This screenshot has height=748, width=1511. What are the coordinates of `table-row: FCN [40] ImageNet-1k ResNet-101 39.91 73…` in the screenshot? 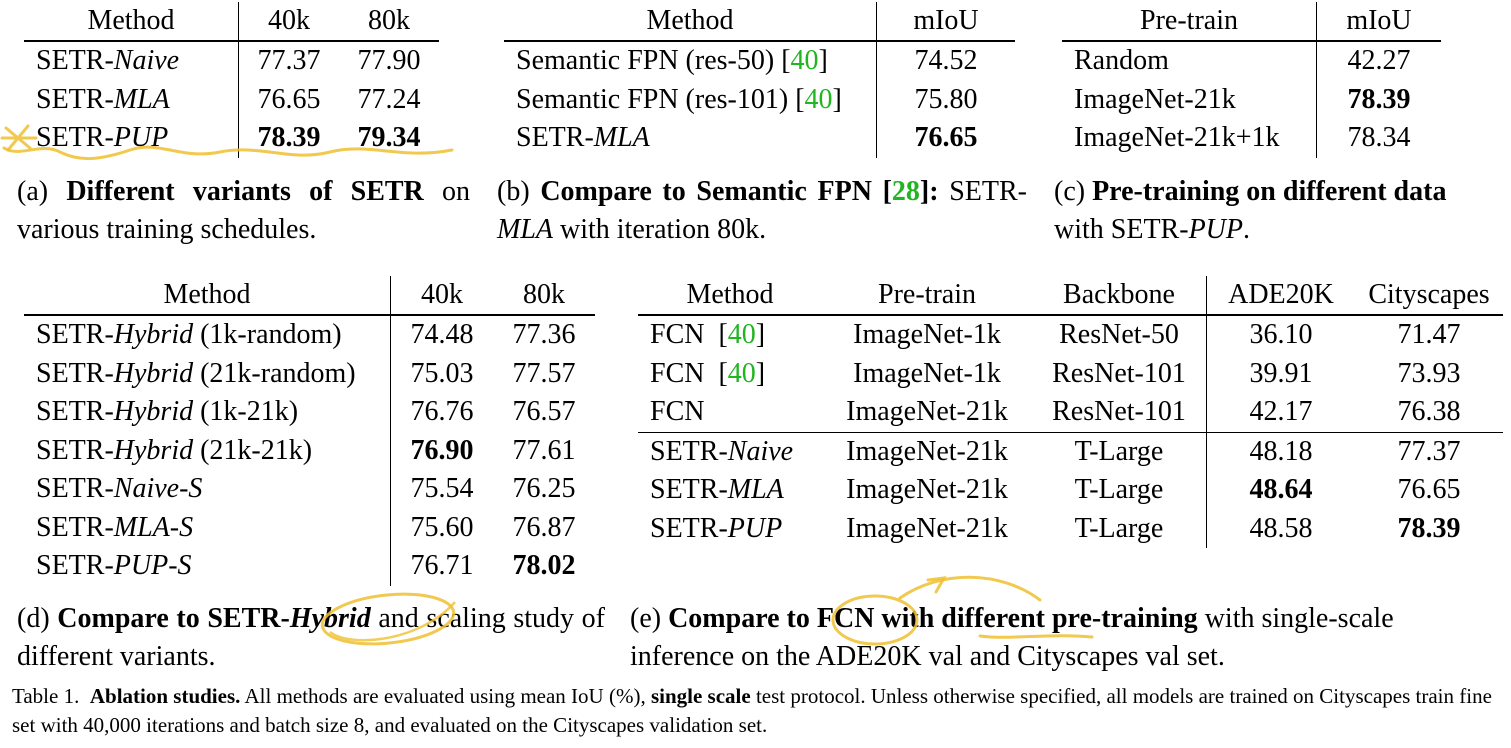 It's located at (1070, 373).